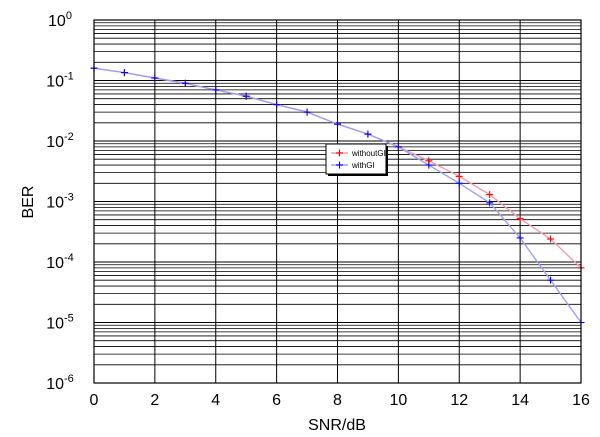 This screenshot has height=437, width=600. Describe the element at coordinates (459, 400) in the screenshot. I see `x-tick-label: 12` at that location.